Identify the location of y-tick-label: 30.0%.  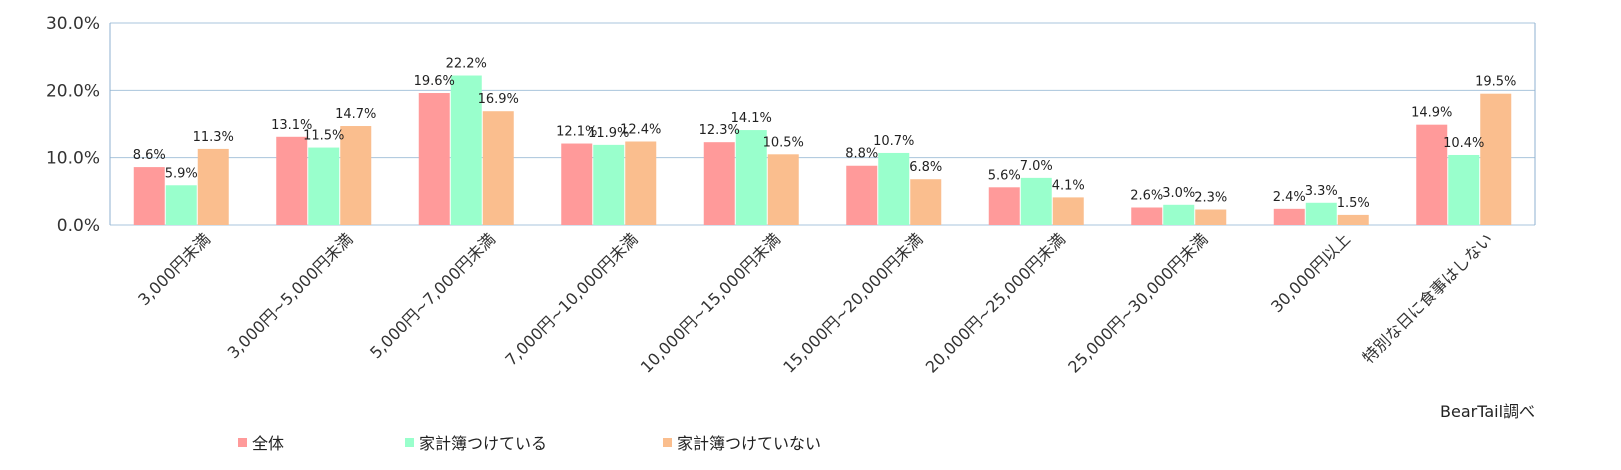
(73, 24).